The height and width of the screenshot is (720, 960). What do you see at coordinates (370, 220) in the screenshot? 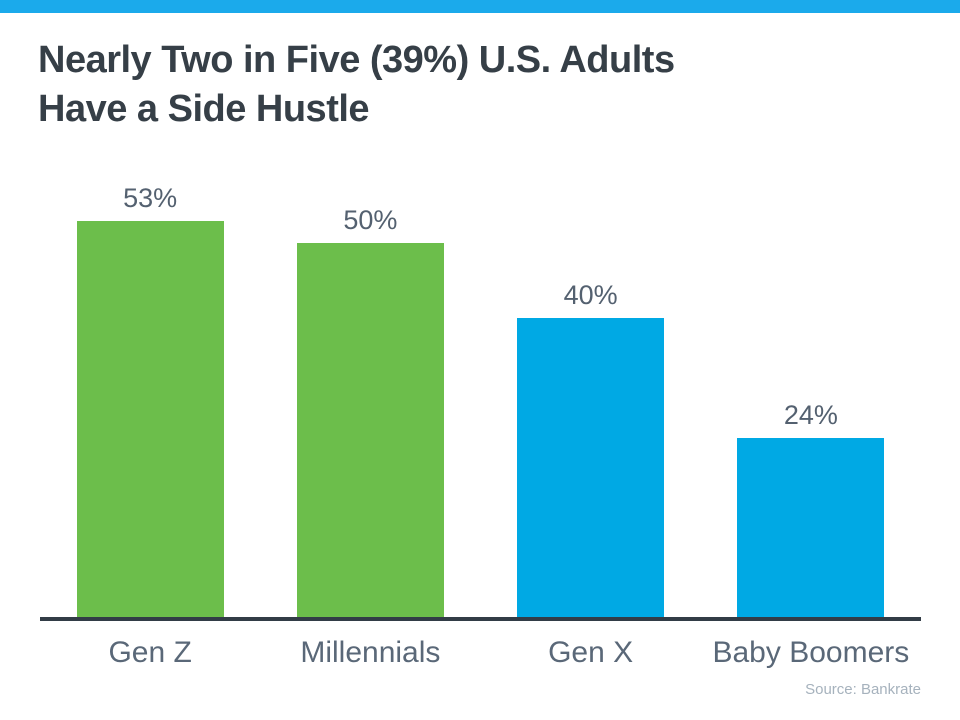
I see `value-label: 50%` at bounding box center [370, 220].